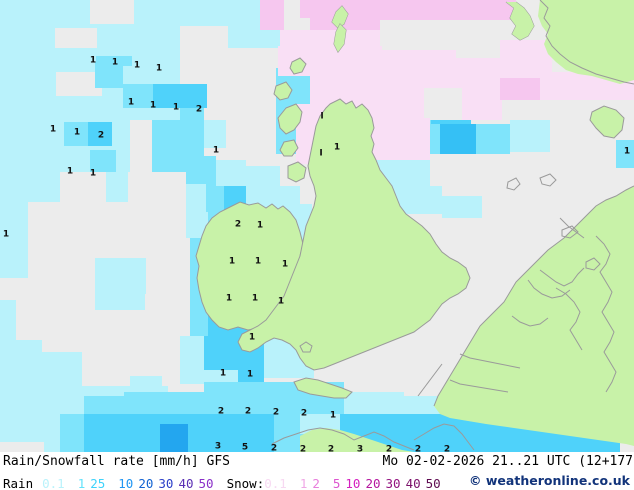 The height and width of the screenshot is (490, 634). What do you see at coordinates (393, 483) in the screenshot?
I see `legend-value: 30` at bounding box center [393, 483].